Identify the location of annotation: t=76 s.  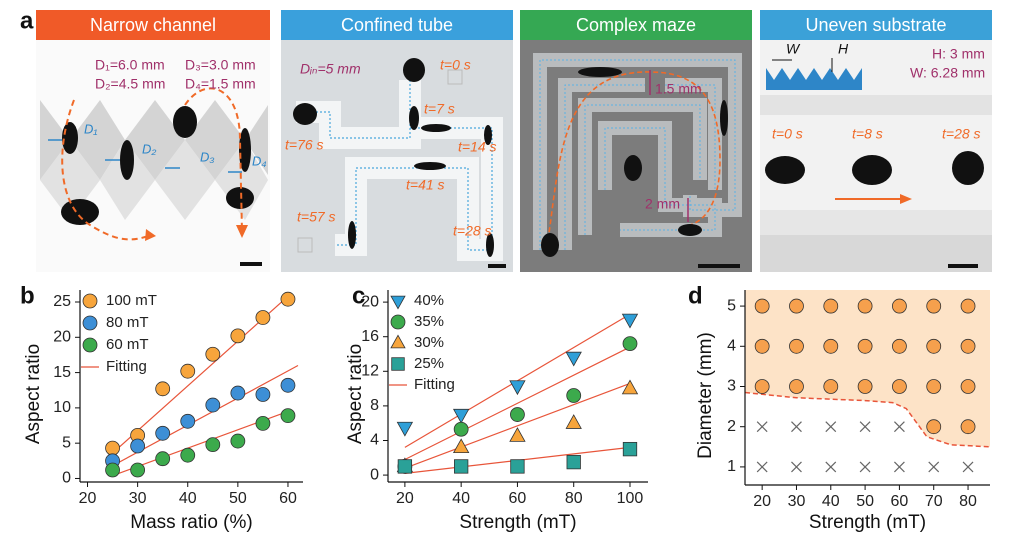
(304, 145).